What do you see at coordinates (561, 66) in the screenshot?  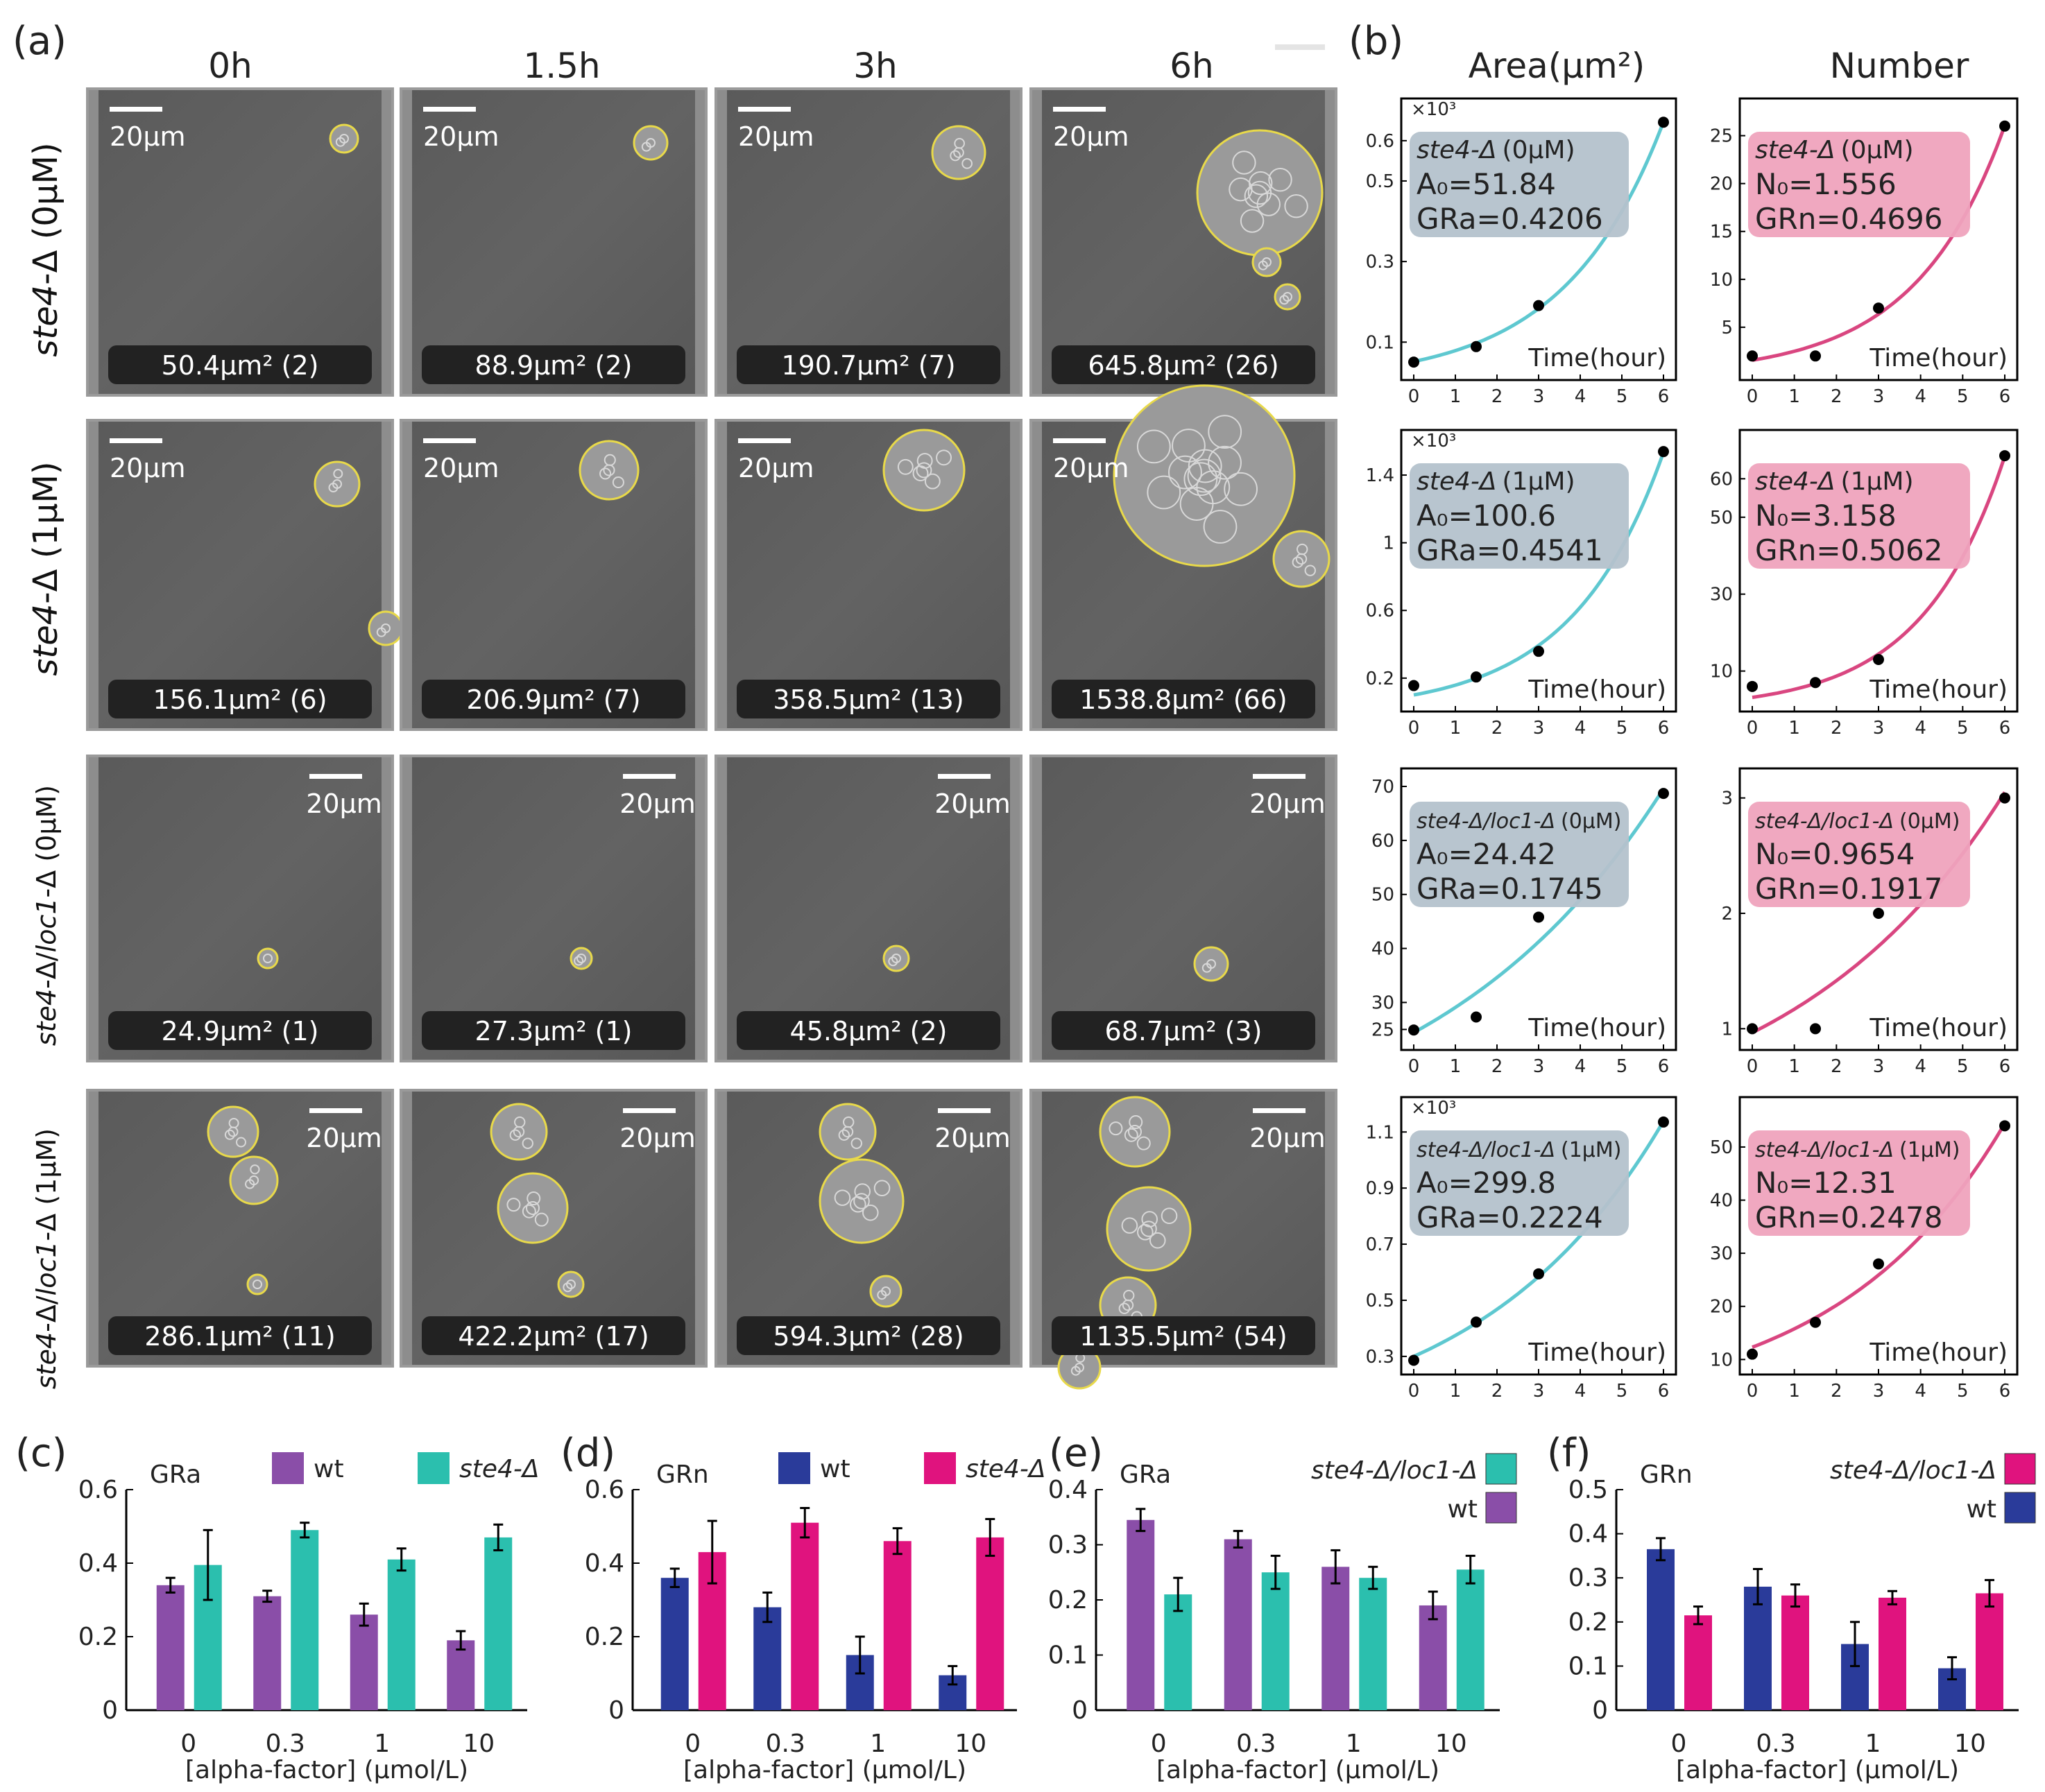 I see `time-header-1: 1.5h` at bounding box center [561, 66].